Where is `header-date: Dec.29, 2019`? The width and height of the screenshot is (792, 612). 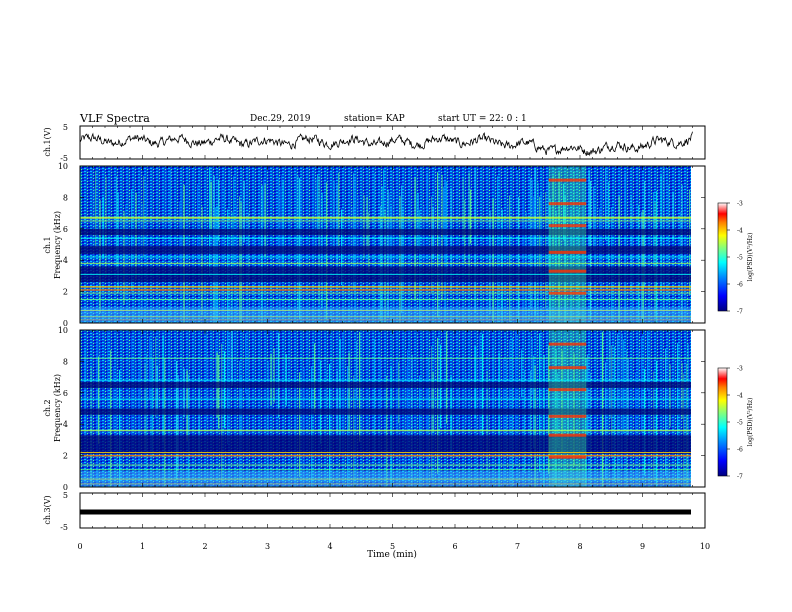 header-date: Dec.29, 2019 is located at coordinates (280, 119).